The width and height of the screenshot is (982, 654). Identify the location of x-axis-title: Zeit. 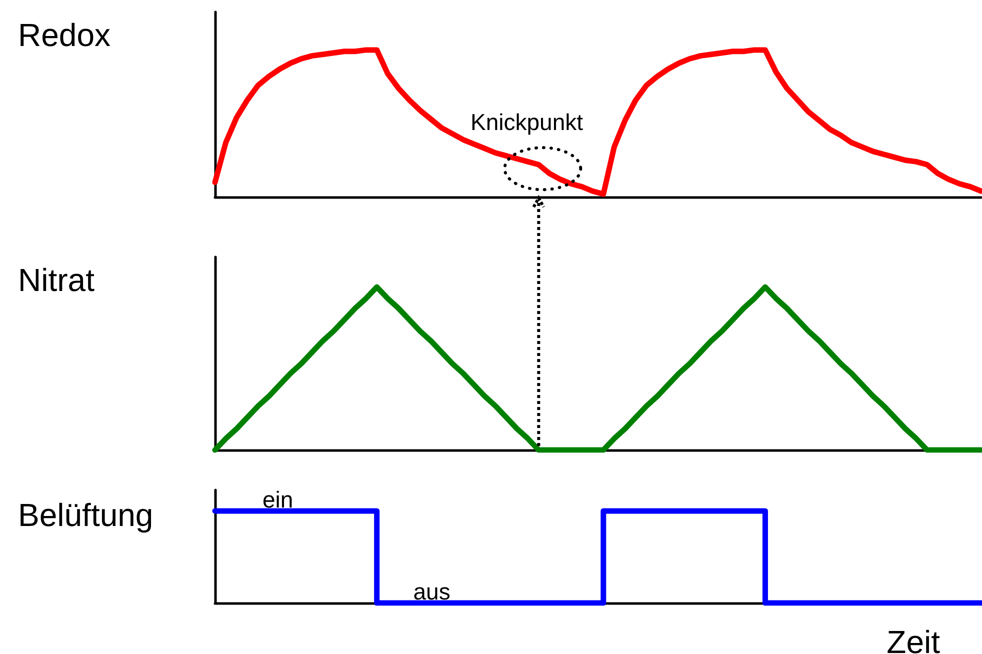
(913, 639).